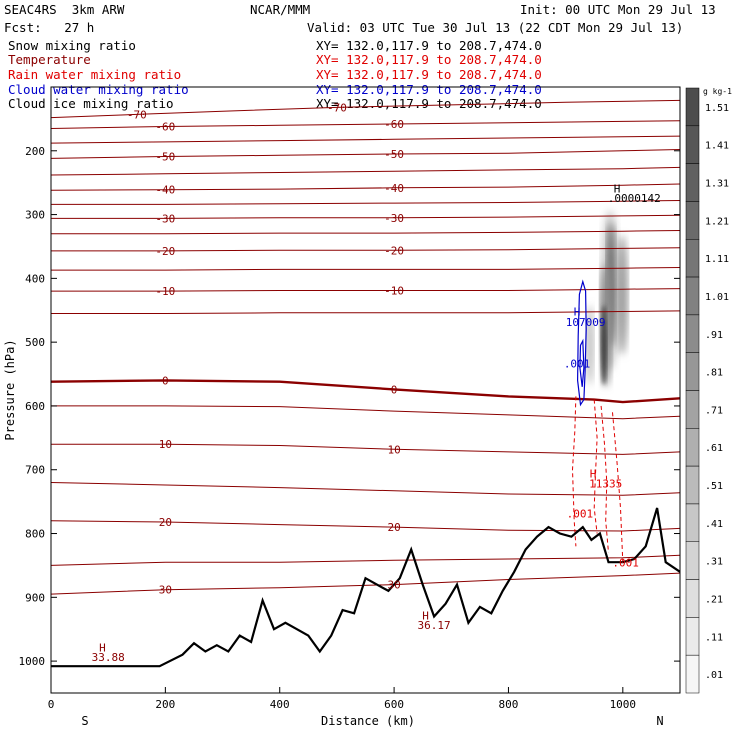  Describe the element at coordinates (35, 534) in the screenshot. I see `y-tick-label: 800` at that location.